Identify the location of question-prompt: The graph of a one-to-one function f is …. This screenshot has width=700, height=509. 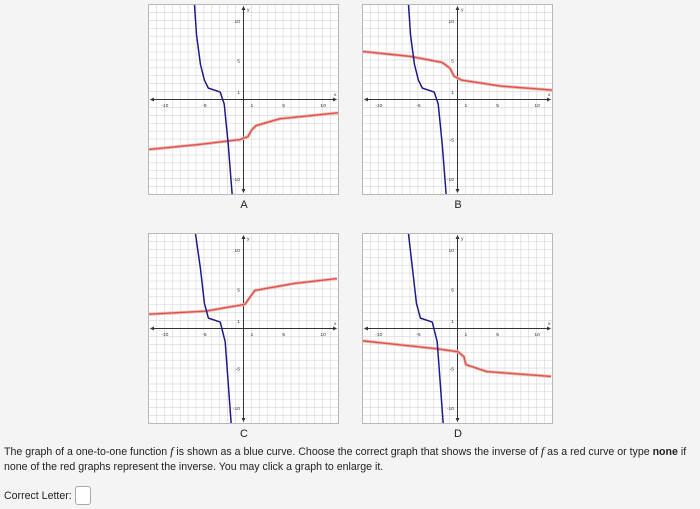
(345, 458).